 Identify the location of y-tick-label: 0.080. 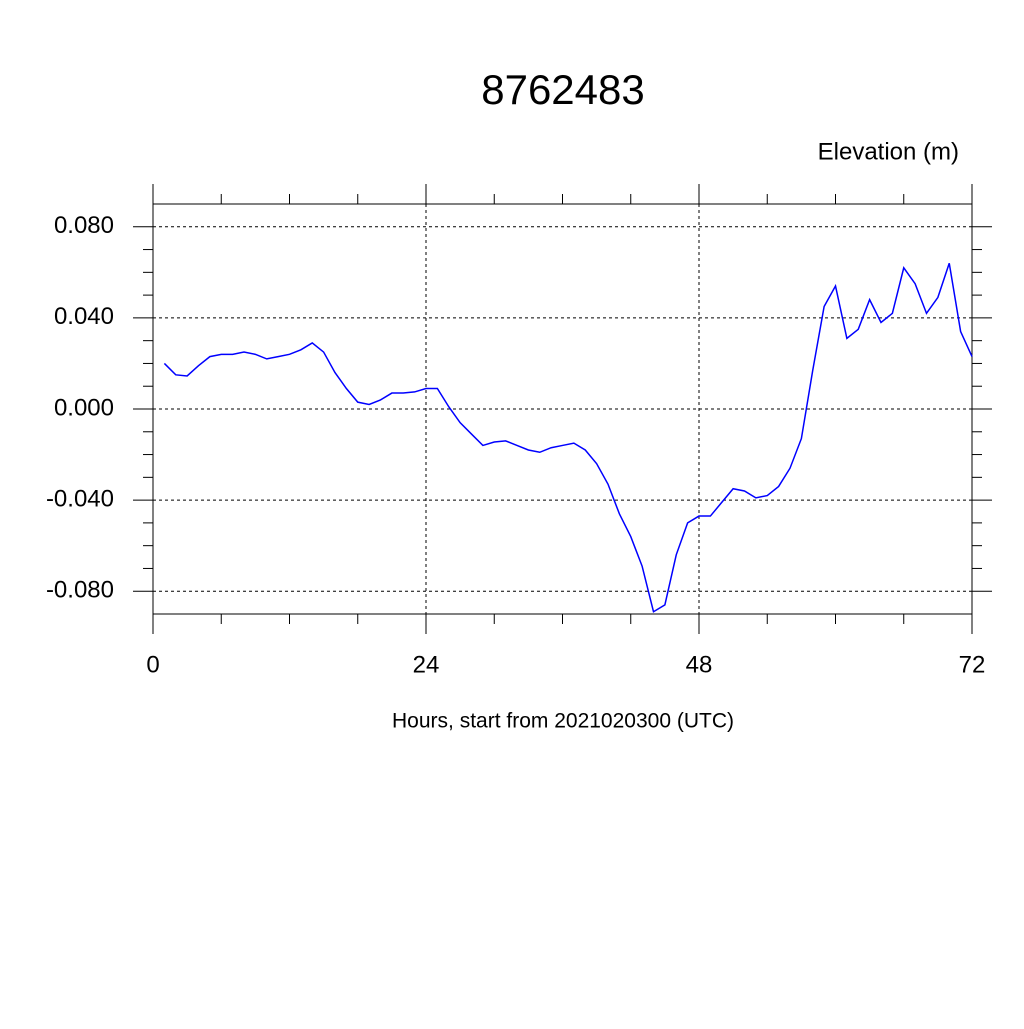
(84, 225).